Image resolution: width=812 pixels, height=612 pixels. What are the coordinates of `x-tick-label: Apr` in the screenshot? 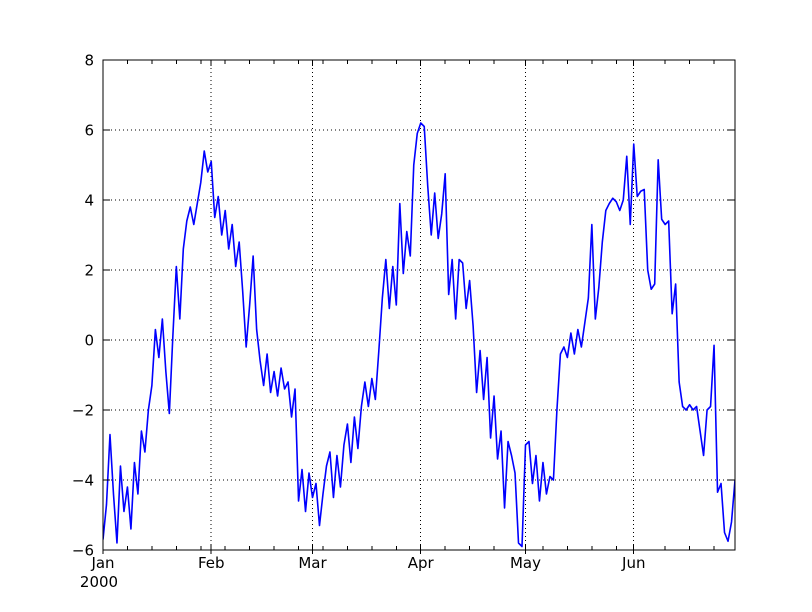 It's located at (421, 563).